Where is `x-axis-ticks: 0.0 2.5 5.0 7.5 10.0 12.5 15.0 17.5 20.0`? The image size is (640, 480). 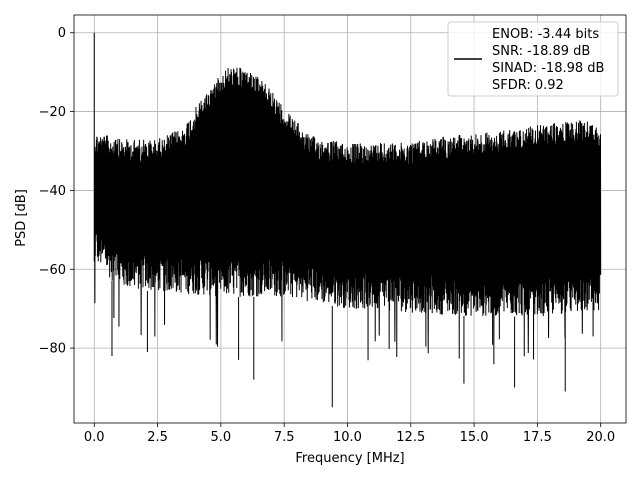 x-axis-ticks: 0.0 2.5 5.0 7.5 10.0 12.5 15.0 17.5 20.0 is located at coordinates (349, 434).